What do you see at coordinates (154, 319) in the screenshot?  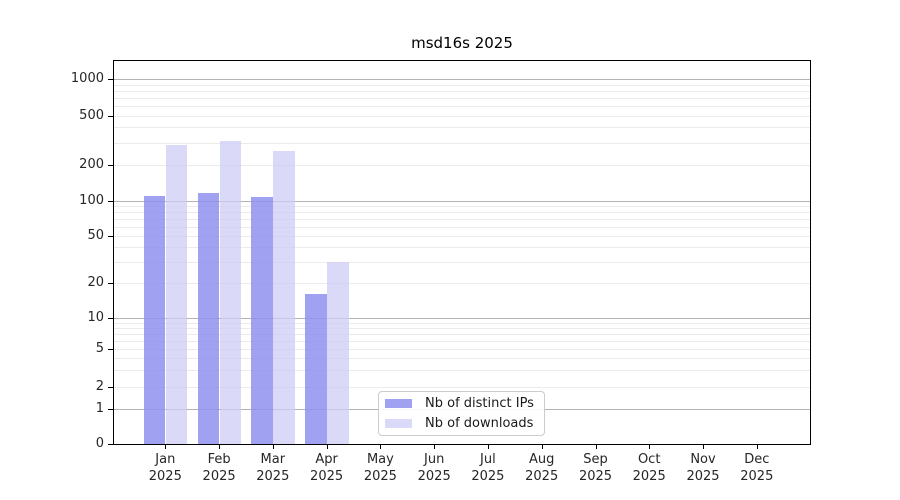 I see `bar-distinct-ips-jan` at bounding box center [154, 319].